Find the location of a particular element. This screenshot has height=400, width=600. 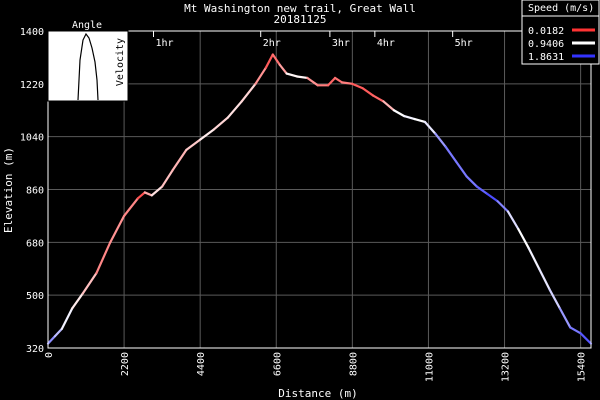

x-tick-label: 6600 is located at coordinates (277, 364).